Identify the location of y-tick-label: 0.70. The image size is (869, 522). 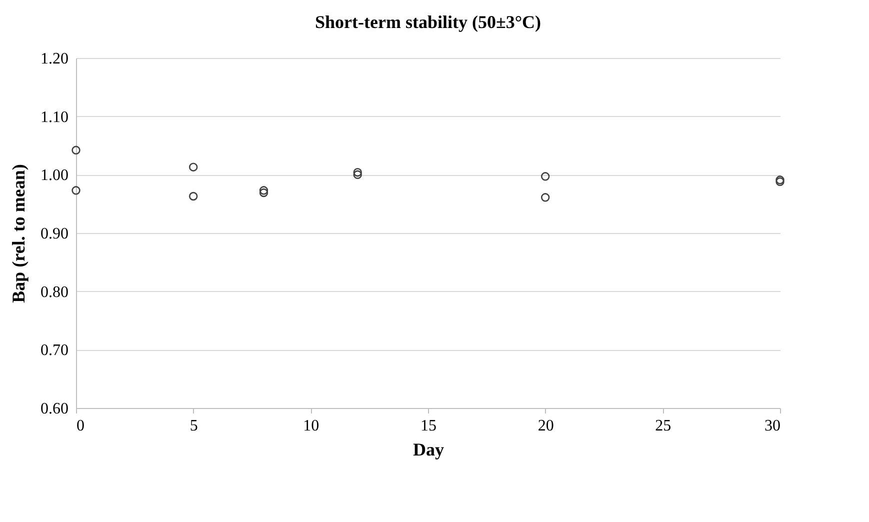
(54, 351).